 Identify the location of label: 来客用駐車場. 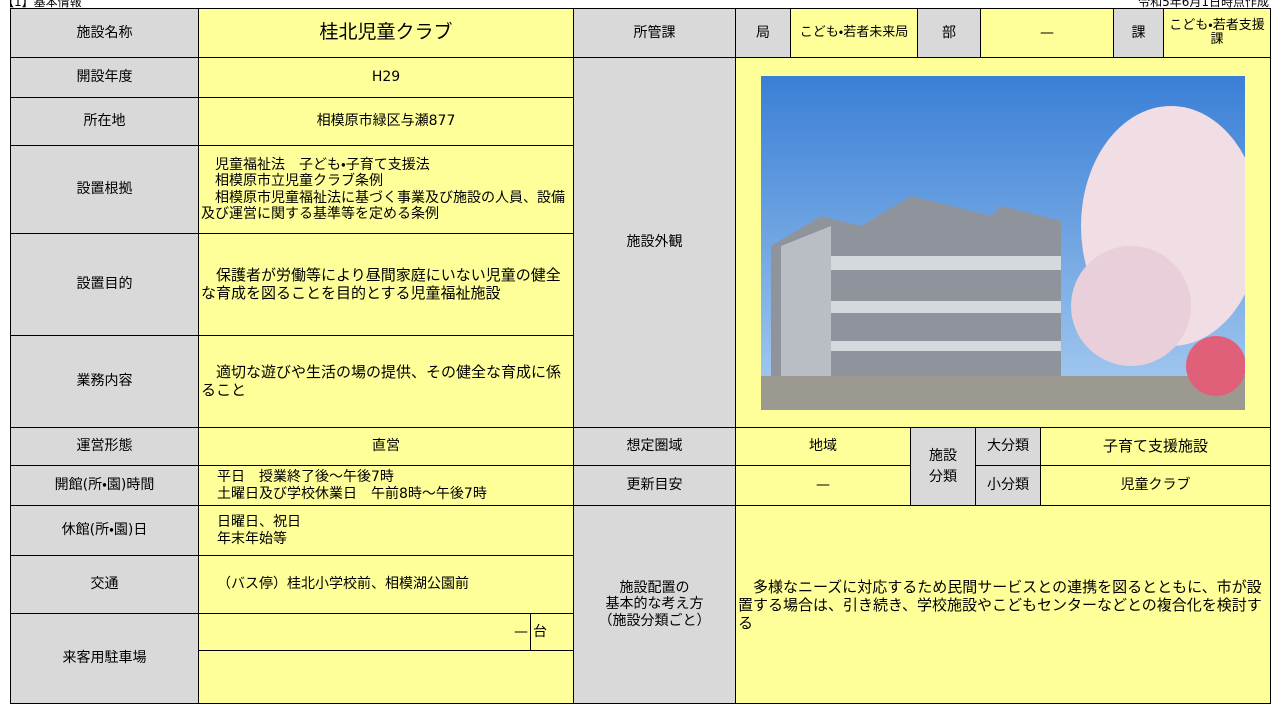
(104, 658).